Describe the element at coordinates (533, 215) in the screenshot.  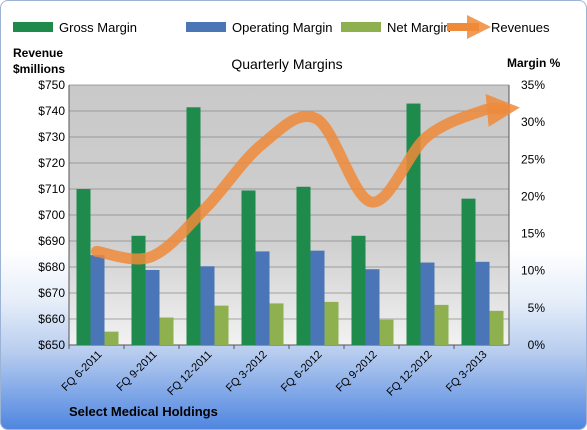
I see `right-axis-ticks: 0% 5% 10% 15% 20% 25% 30% 35%` at that location.